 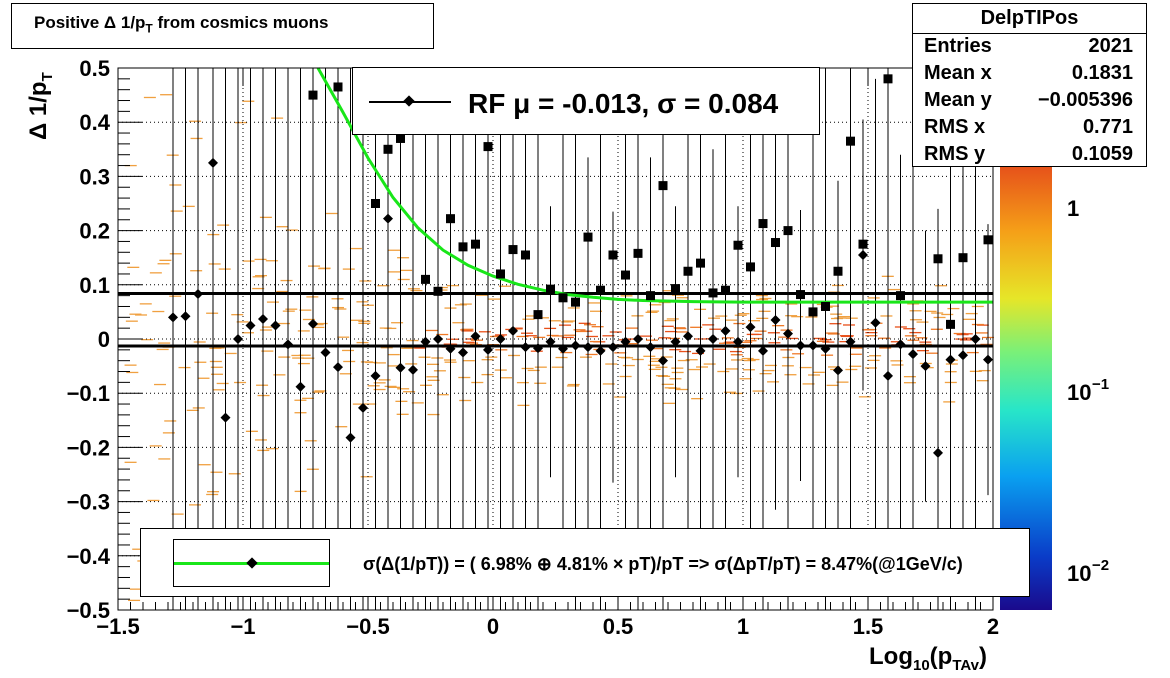 What do you see at coordinates (222, 26) in the screenshot?
I see `chart-title-box: Positive Δ 1/pT from cosmics muons` at bounding box center [222, 26].